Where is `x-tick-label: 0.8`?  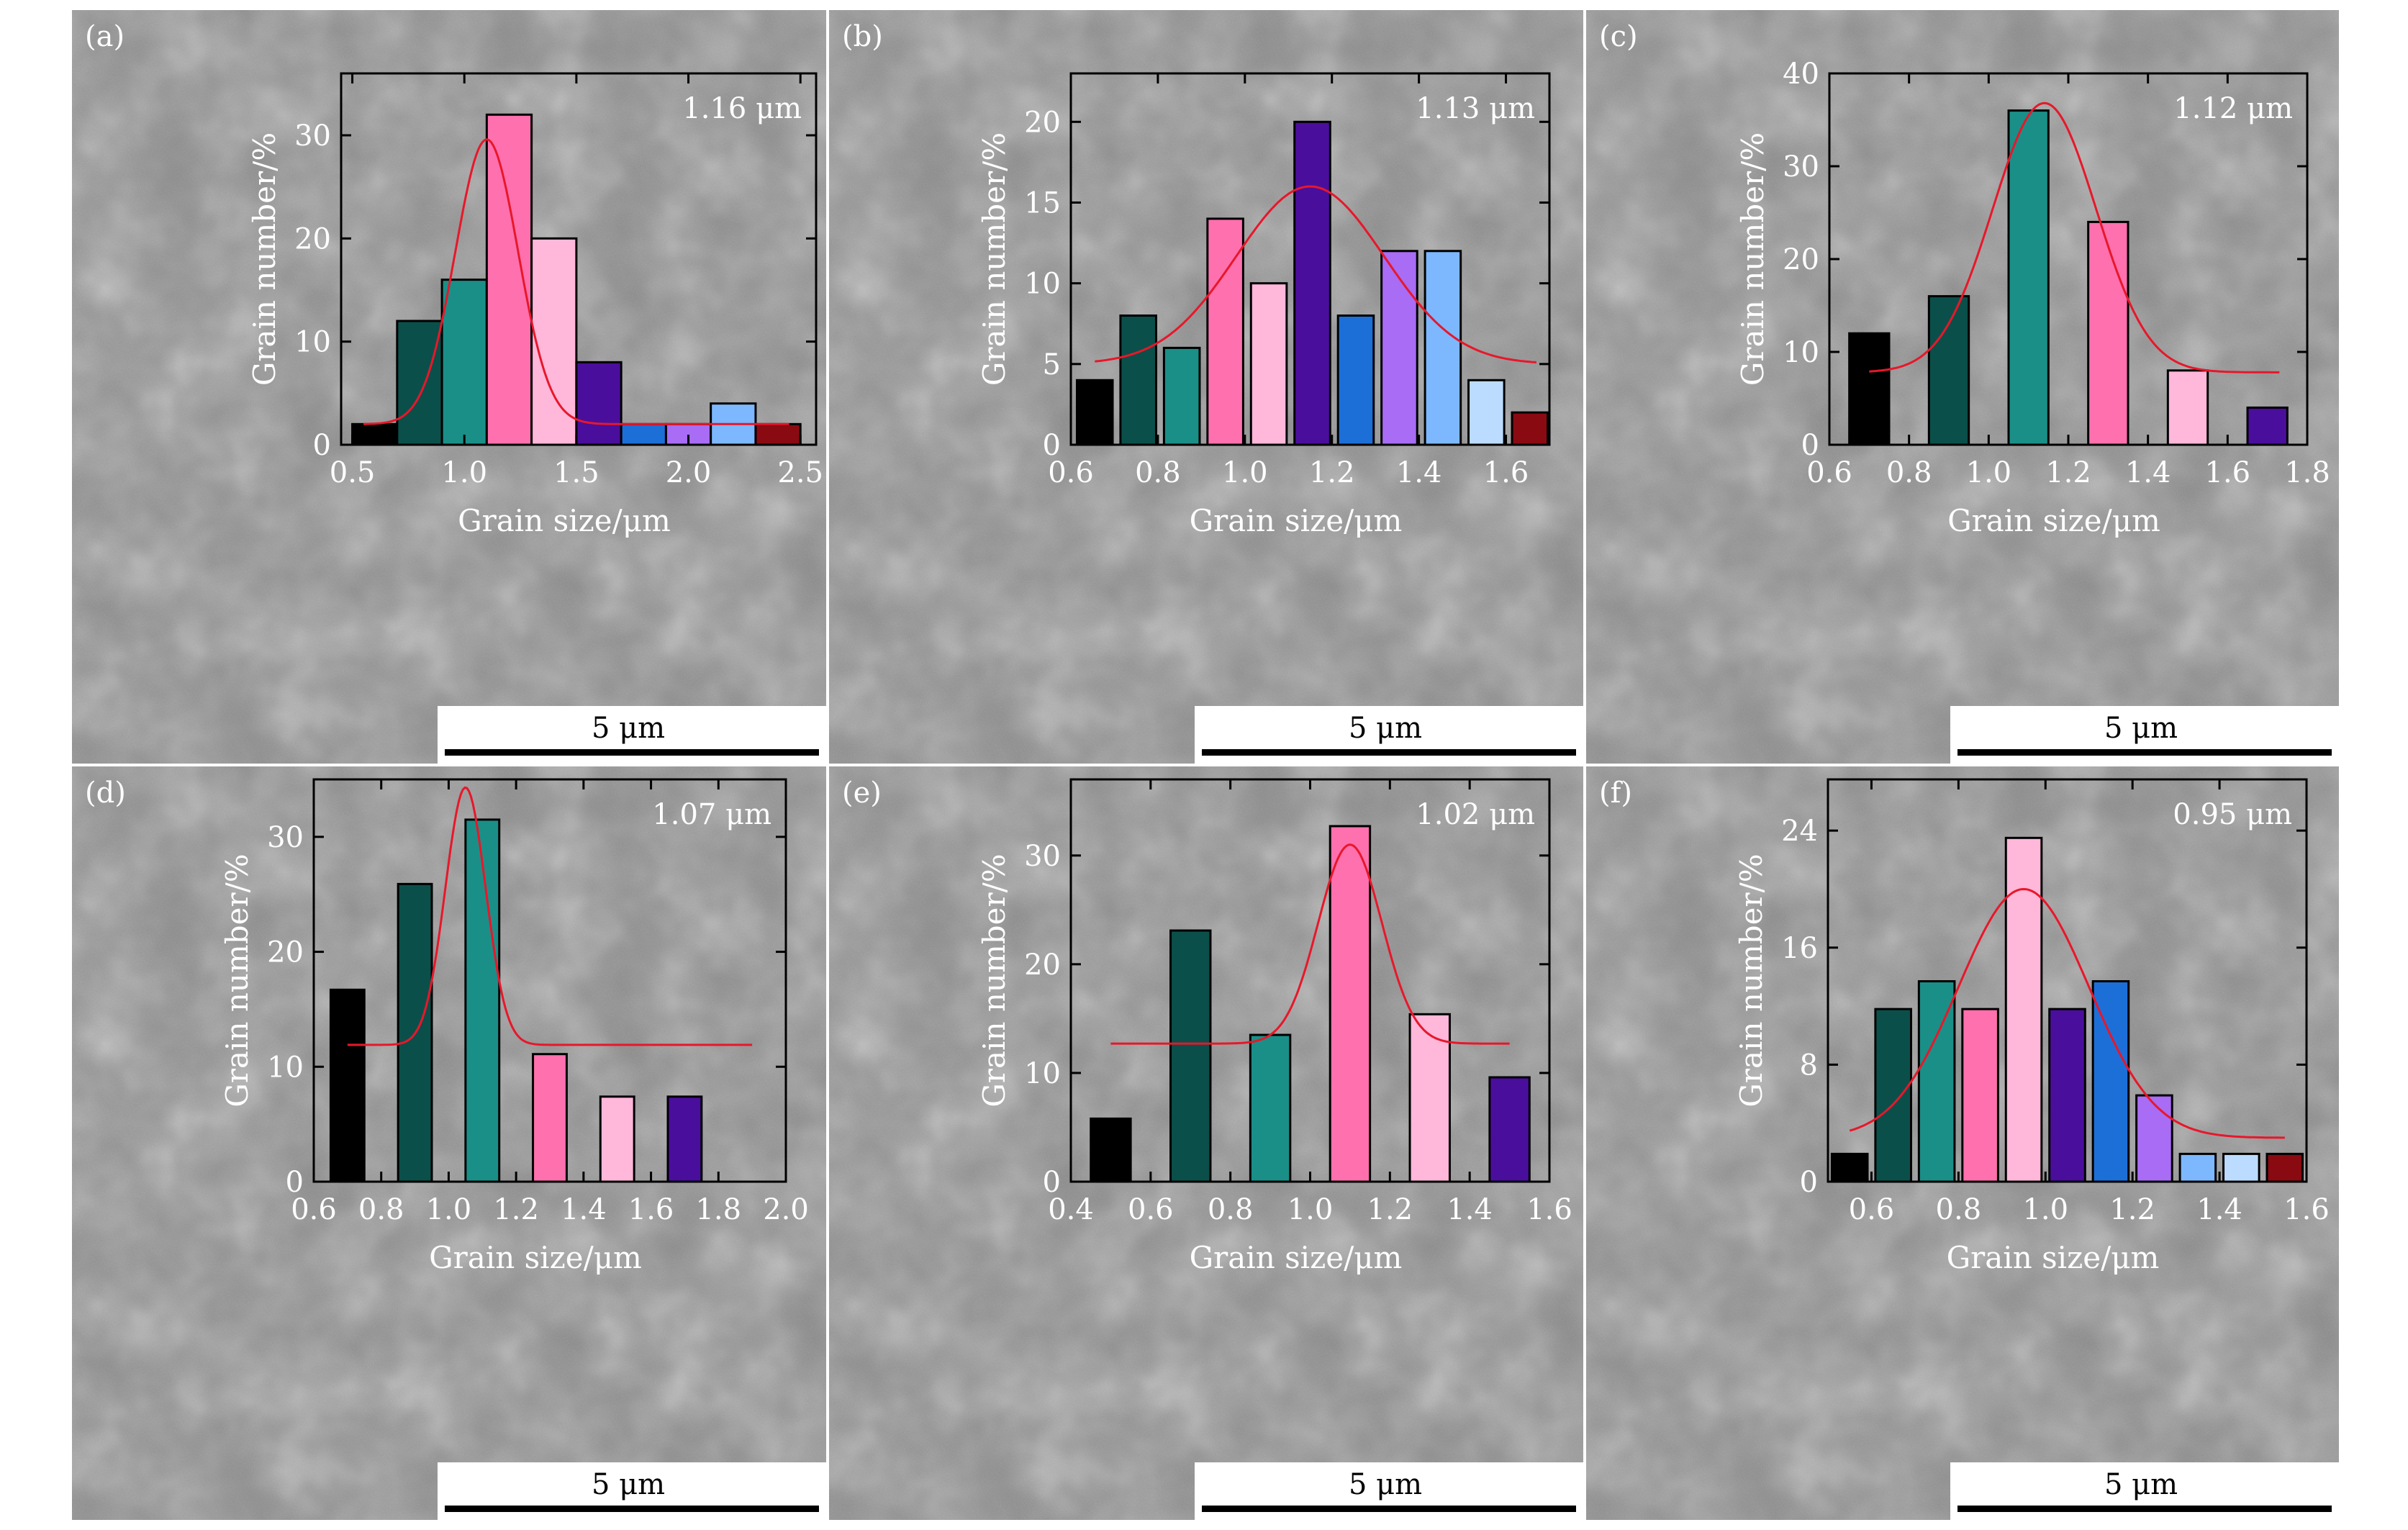 x-tick-label: 0.8 is located at coordinates (1959, 1209).